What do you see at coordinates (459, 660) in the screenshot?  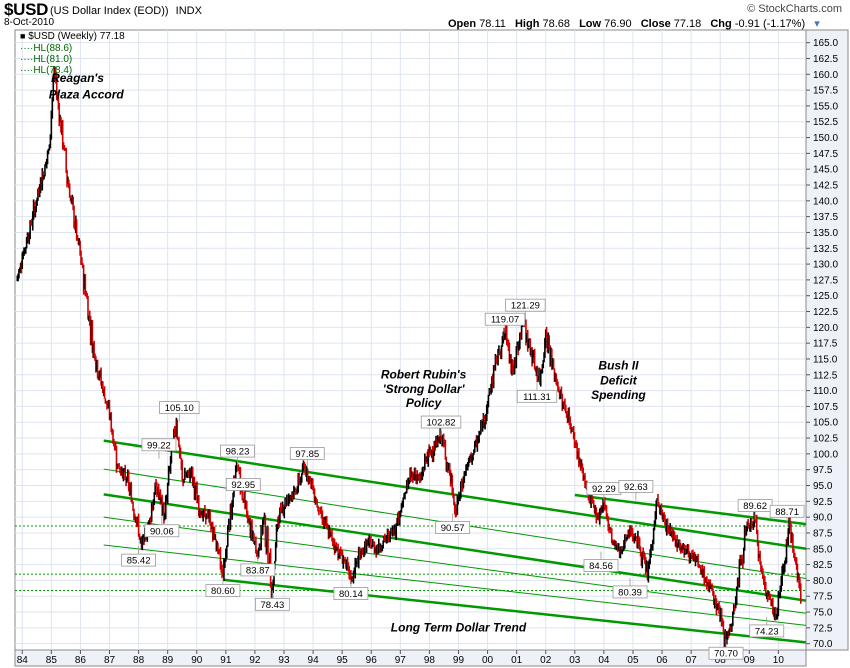 I see `x-tick-label: 99` at bounding box center [459, 660].